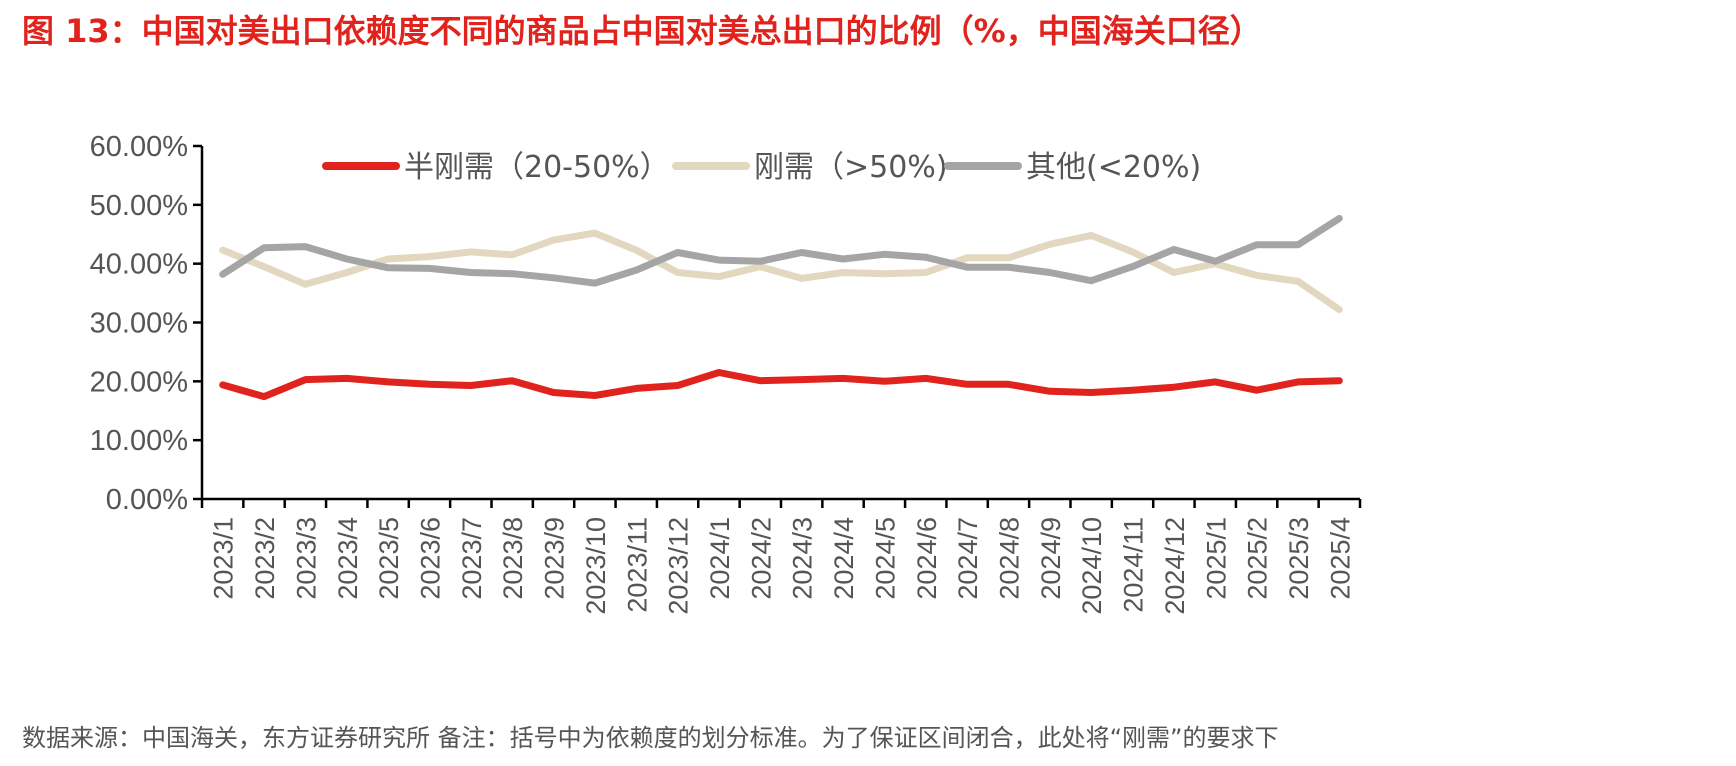 This screenshot has height=766, width=1736. Describe the element at coordinates (679, 566) in the screenshot. I see `x-tick-label: 2023/12` at that location.